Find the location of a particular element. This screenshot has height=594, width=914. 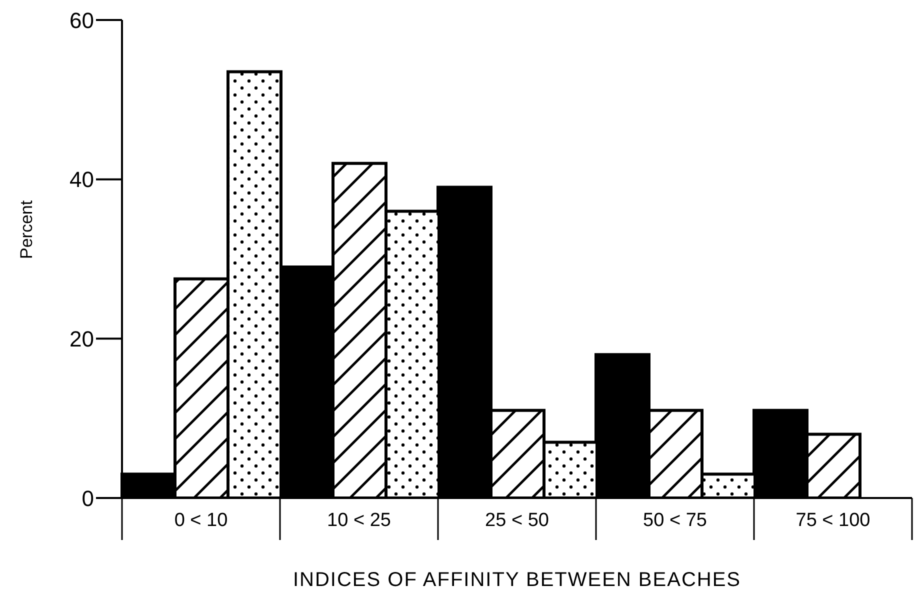

x-tick-label: 50 < 75 is located at coordinates (675, 520).